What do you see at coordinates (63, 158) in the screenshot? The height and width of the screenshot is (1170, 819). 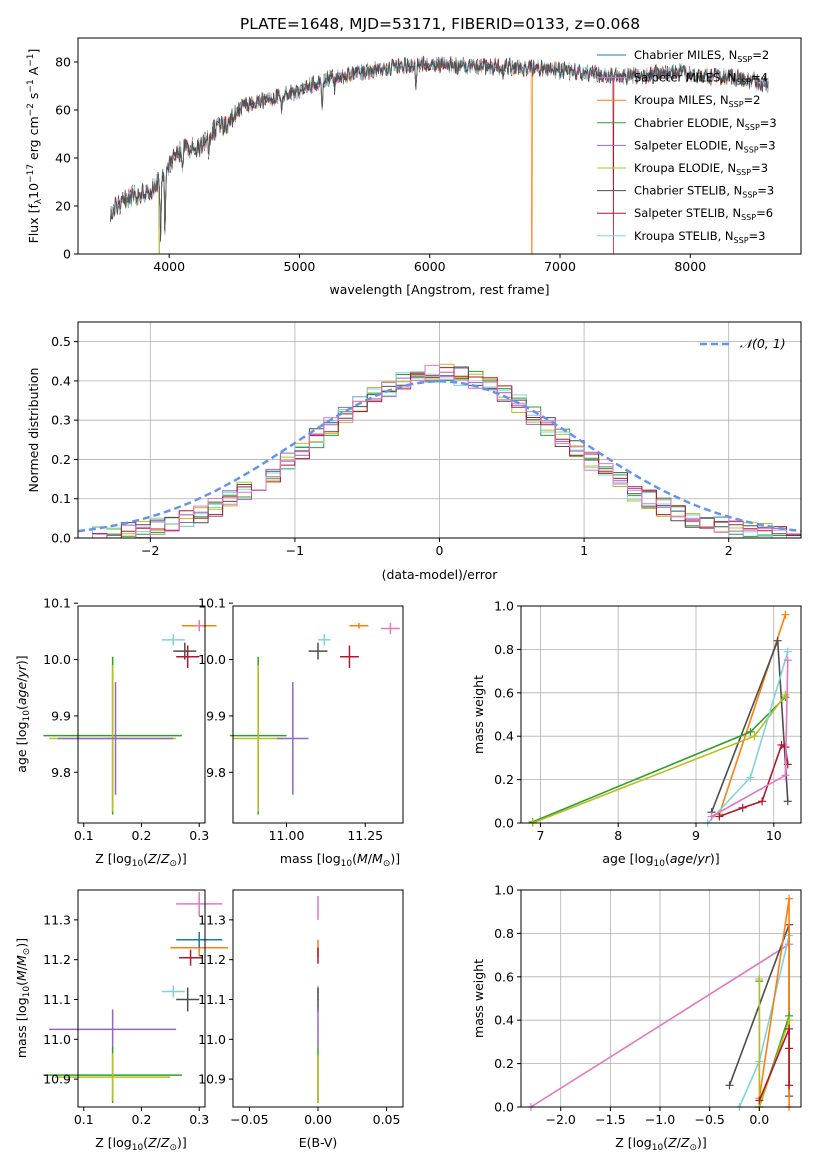 I see `y-tick-label: 40` at bounding box center [63, 158].